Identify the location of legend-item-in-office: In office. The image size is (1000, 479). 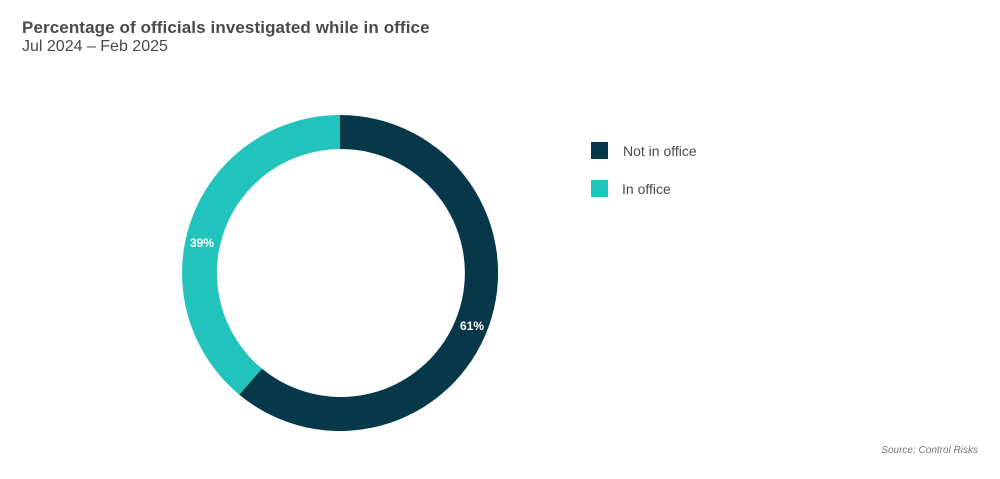
(631, 188).